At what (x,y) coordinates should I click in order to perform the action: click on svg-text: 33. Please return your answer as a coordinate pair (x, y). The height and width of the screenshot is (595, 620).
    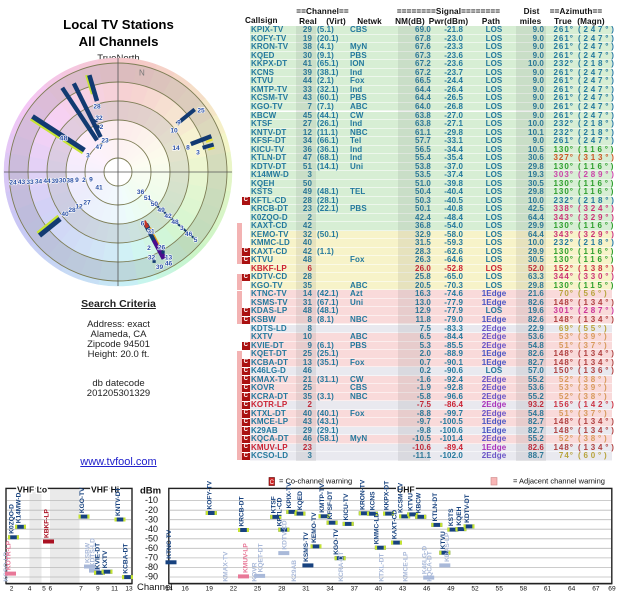
    Looking at the image, I should click on (30, 182).